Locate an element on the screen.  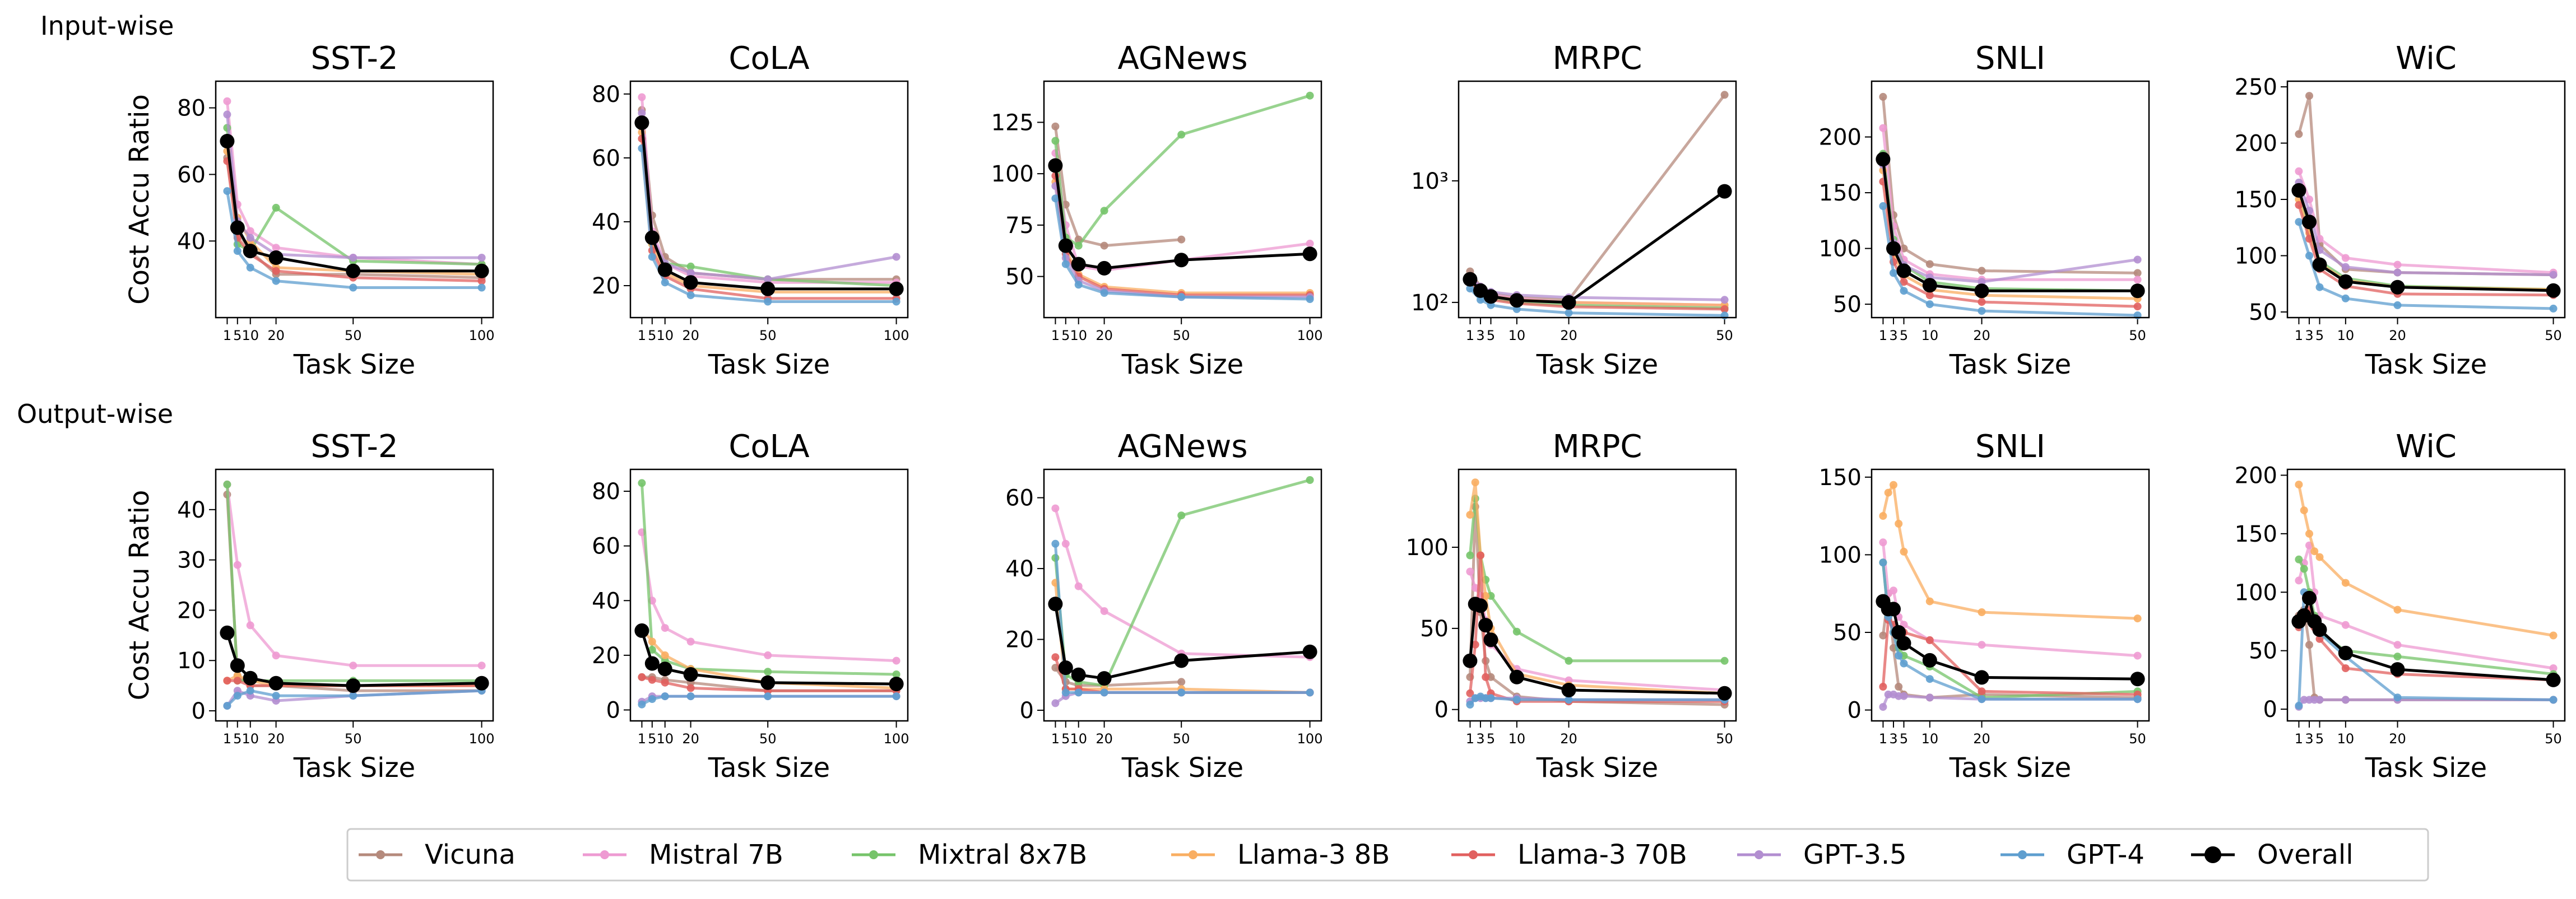
legend-label: GPT-4 is located at coordinates (2106, 854).